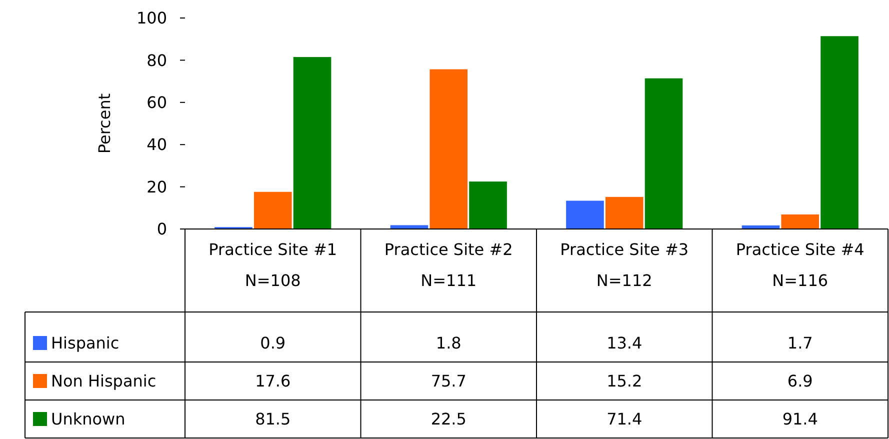 The image size is (889, 439). What do you see at coordinates (88, 419) in the screenshot?
I see `legend-label: Unknown` at bounding box center [88, 419].